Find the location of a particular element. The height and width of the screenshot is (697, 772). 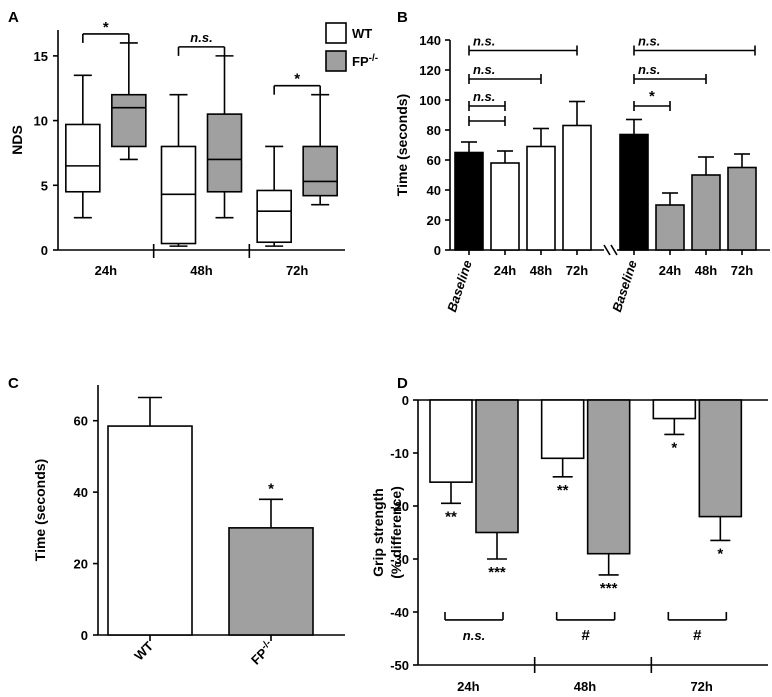

panel-a-label: A is located at coordinates (13, 17).